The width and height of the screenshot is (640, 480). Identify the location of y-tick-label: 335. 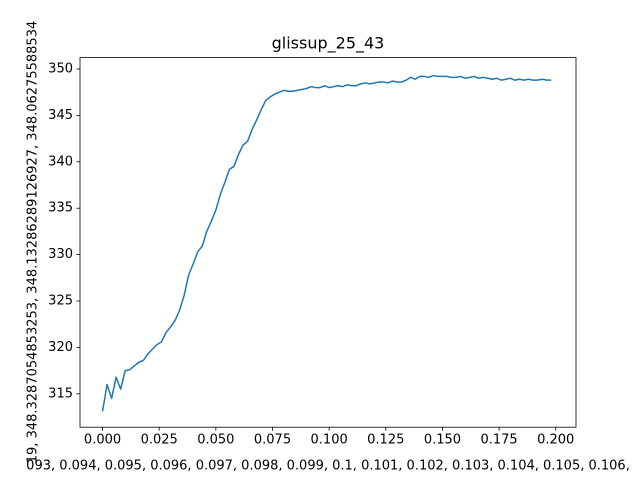
(60, 208).